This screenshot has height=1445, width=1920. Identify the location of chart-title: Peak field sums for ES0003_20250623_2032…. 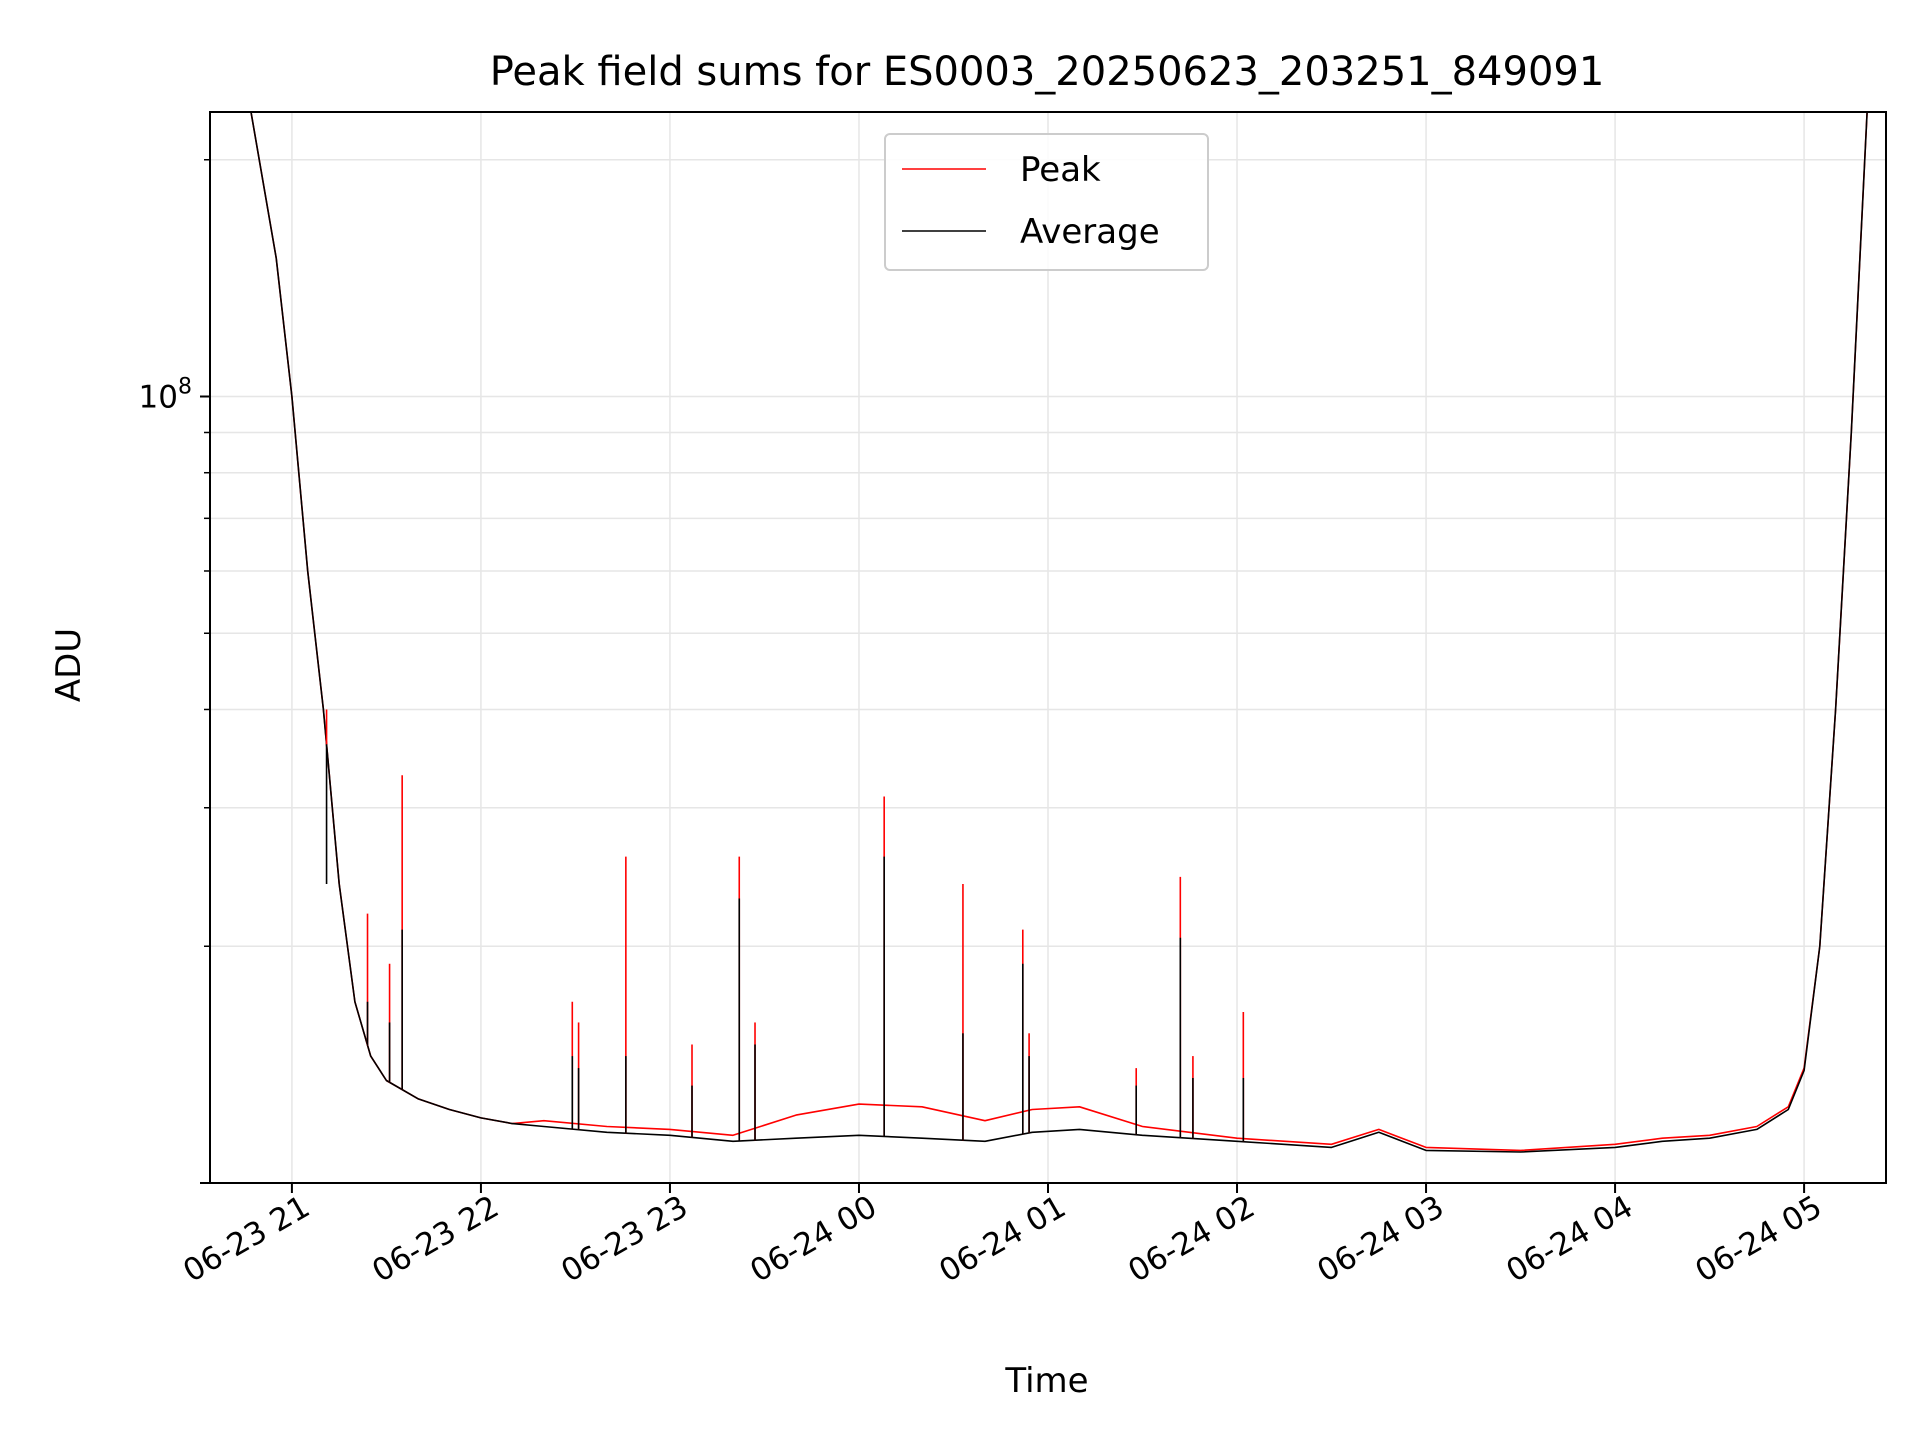
(1047, 72).